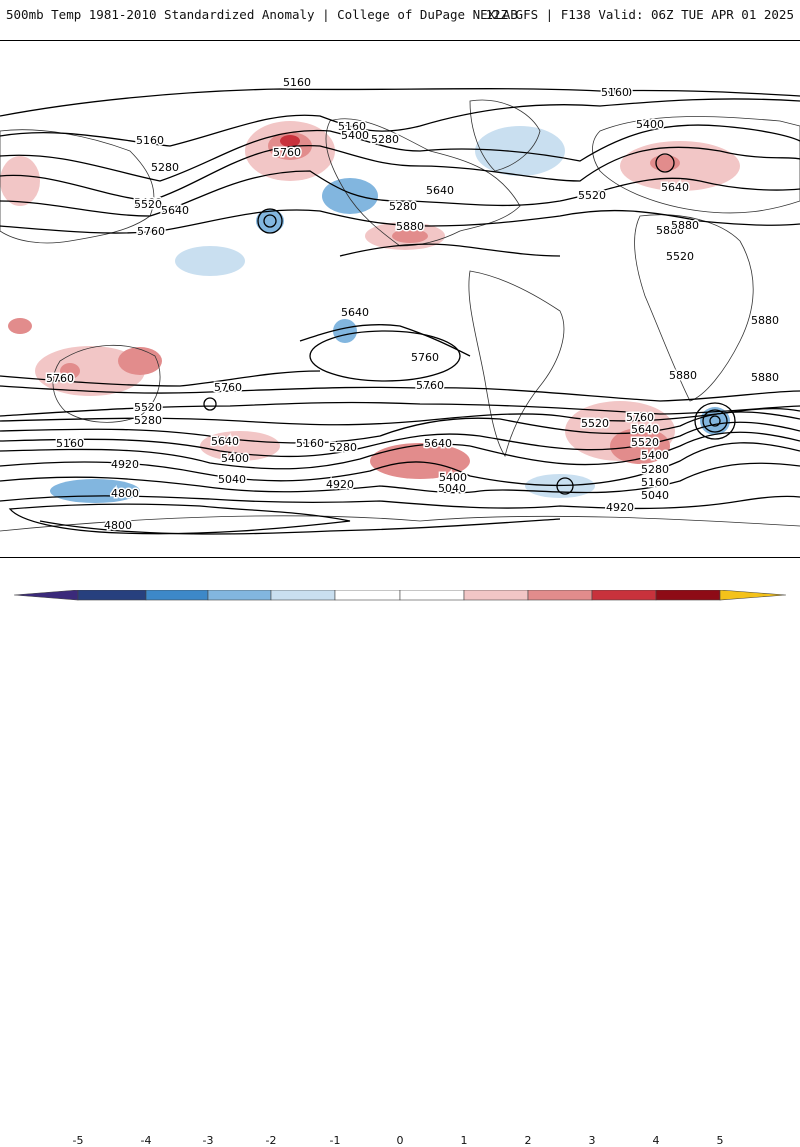  Describe the element at coordinates (464, 1140) in the screenshot. I see `colorbar-tick: 1` at that location.